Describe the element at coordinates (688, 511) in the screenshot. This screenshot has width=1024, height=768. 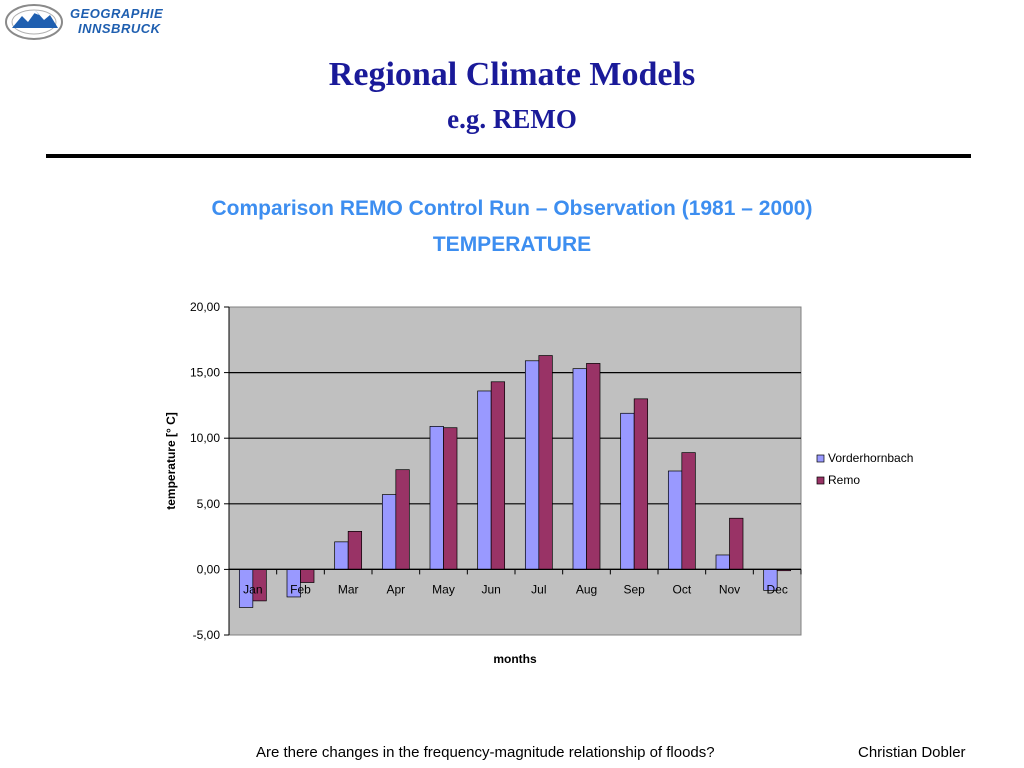
I see `bar-remo-oct` at that location.